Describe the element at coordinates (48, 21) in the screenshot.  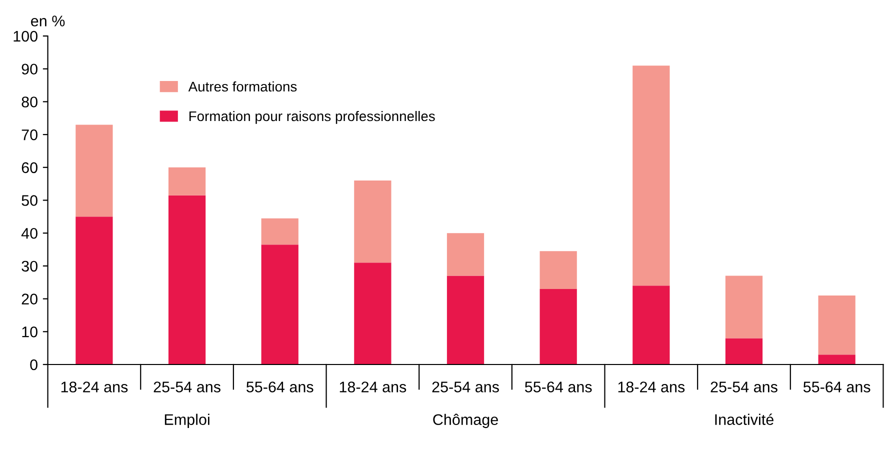
I see `y-axis-title: en %` at that location.